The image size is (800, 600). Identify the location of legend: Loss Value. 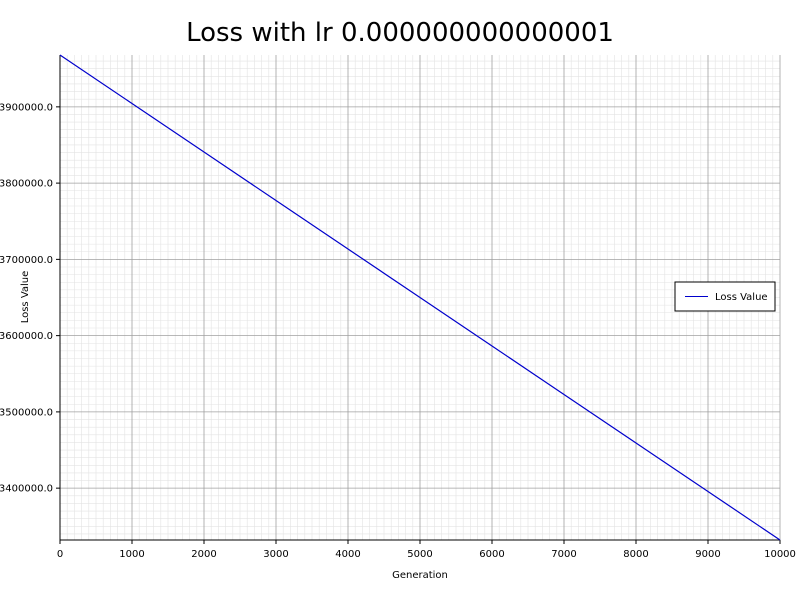
(725, 296).